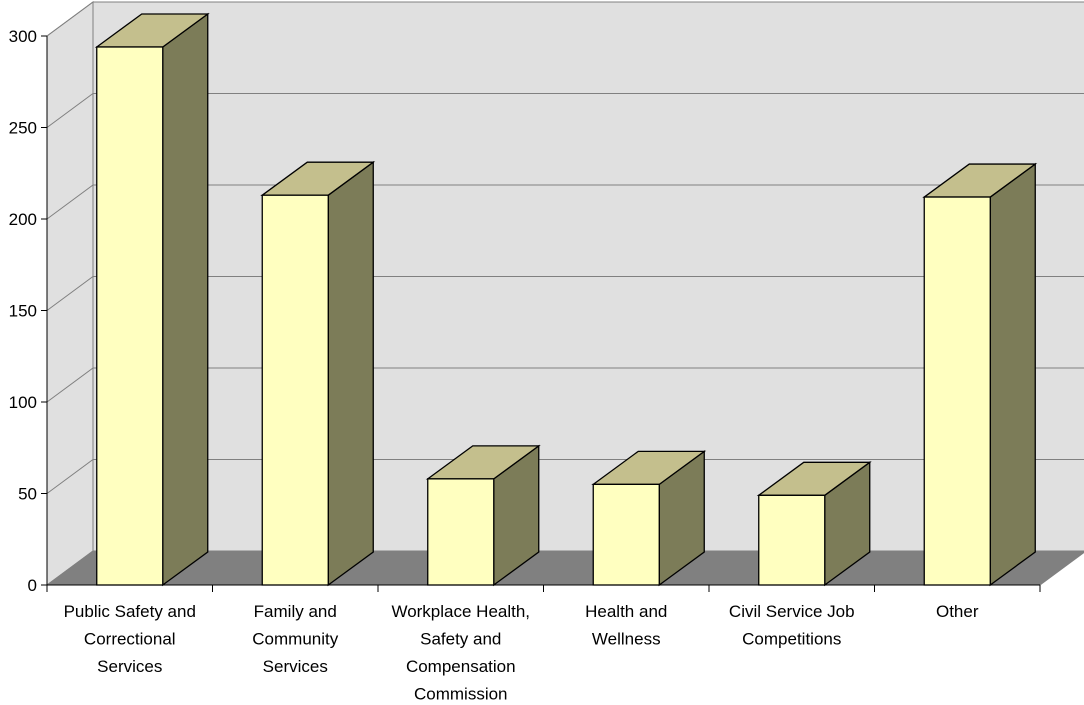 Image resolution: width=1084 pixels, height=705 pixels. I want to click on category-label-5: Other, so click(957, 611).